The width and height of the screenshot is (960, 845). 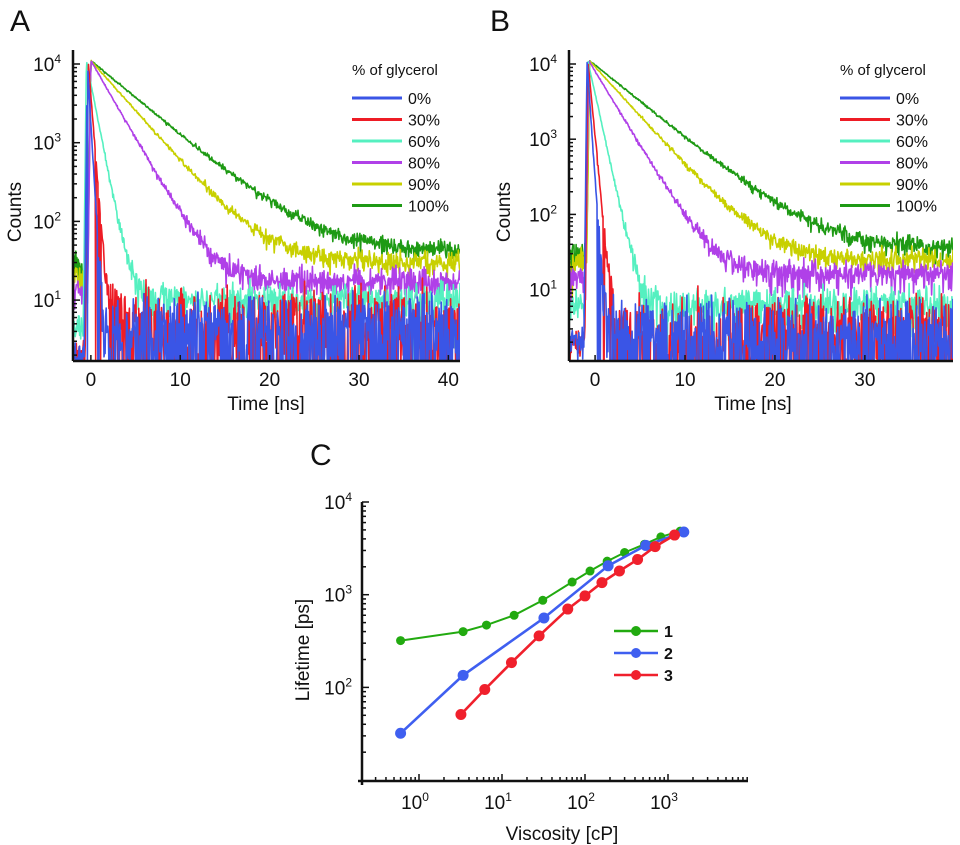 I want to click on panel-b-label: B, so click(x=500, y=21).